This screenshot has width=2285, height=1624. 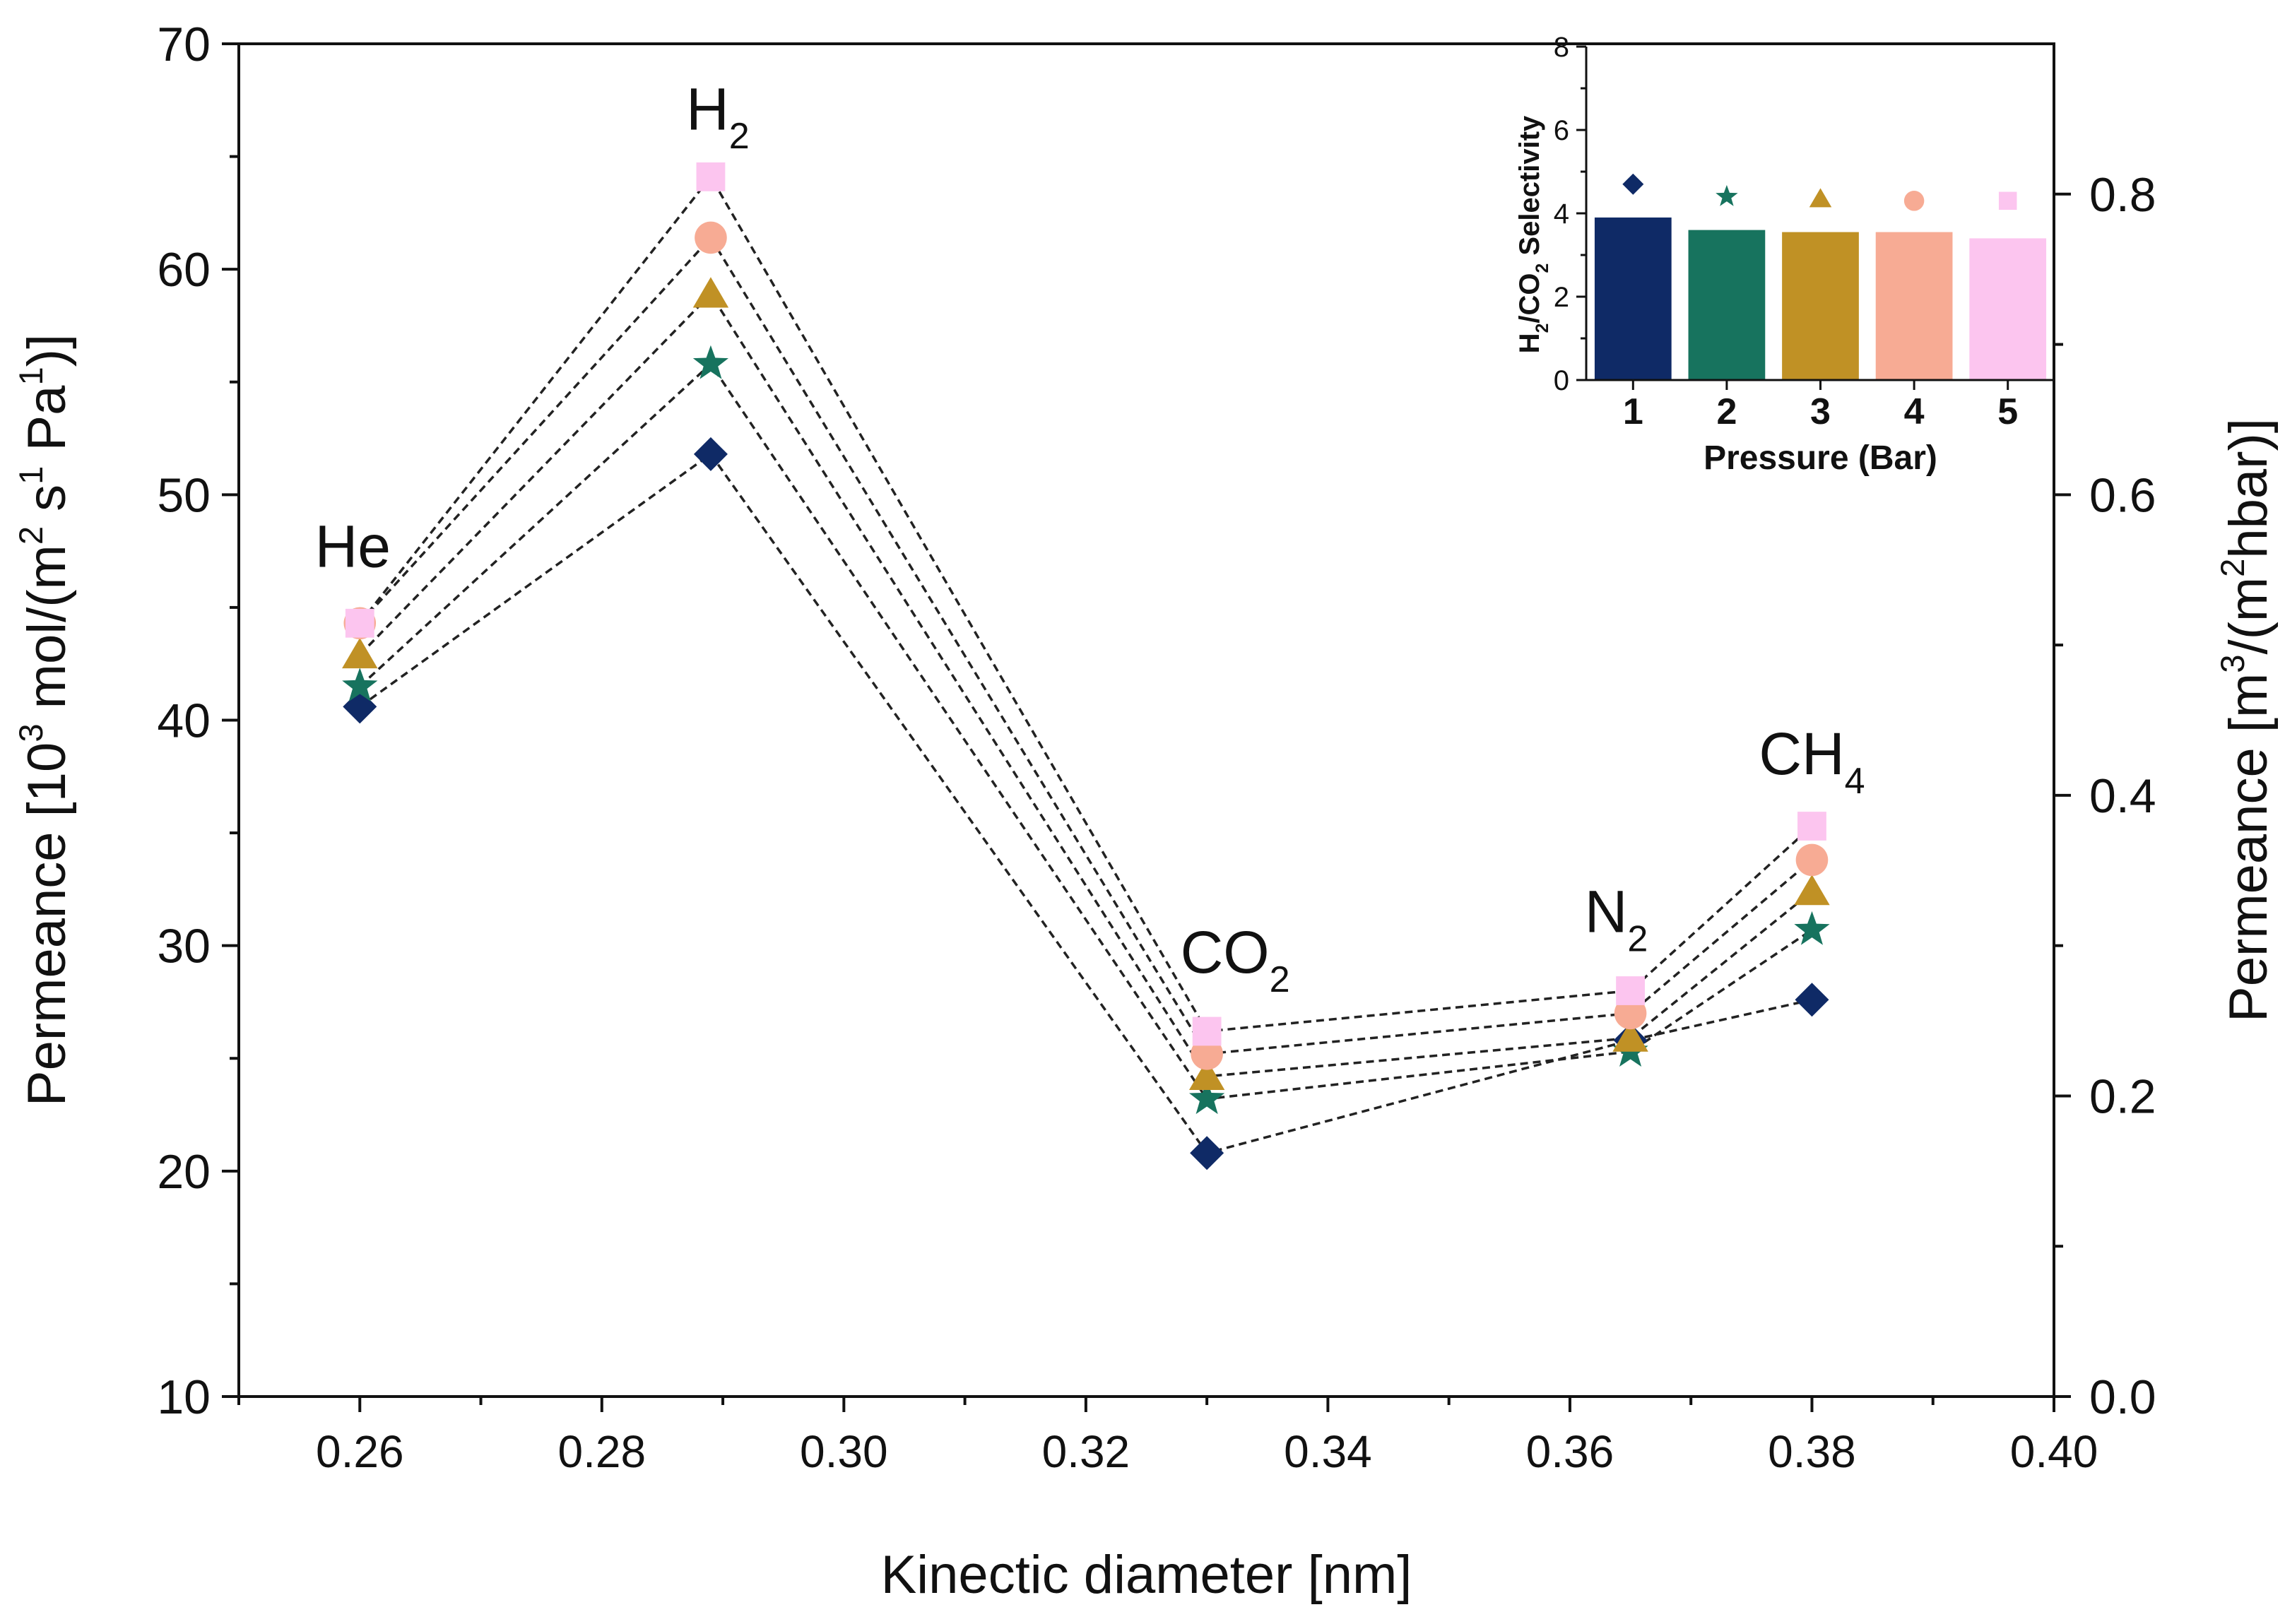 I want to click on gas-label-part-0: CH, so click(x=1801, y=754).